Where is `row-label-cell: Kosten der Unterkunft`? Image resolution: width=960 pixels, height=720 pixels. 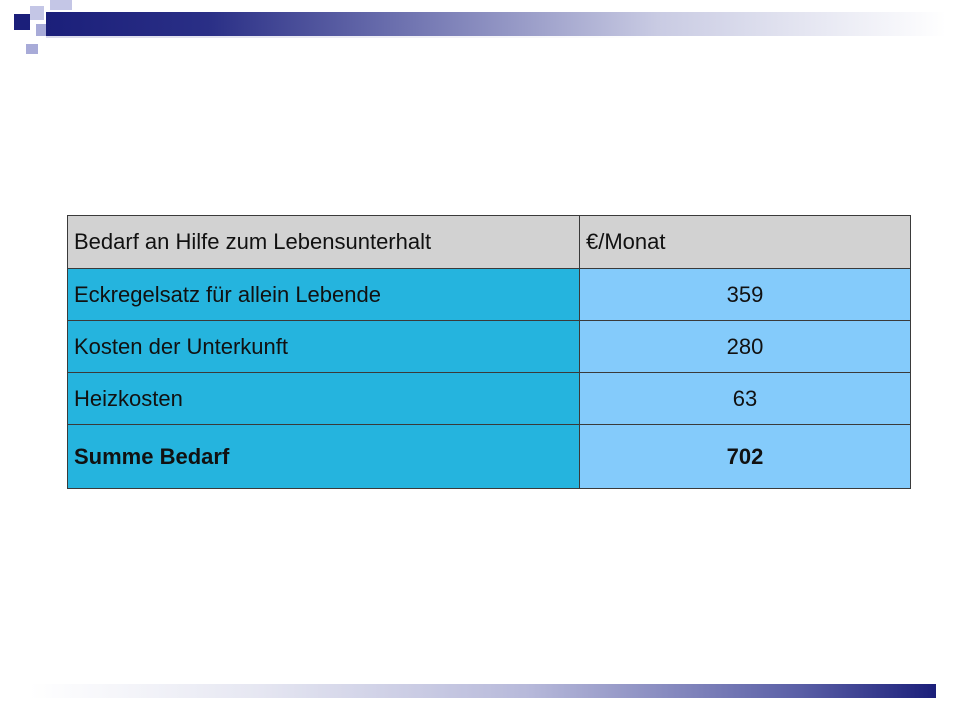
row-label-cell: Kosten der Unterkunft is located at coordinates (323, 346).